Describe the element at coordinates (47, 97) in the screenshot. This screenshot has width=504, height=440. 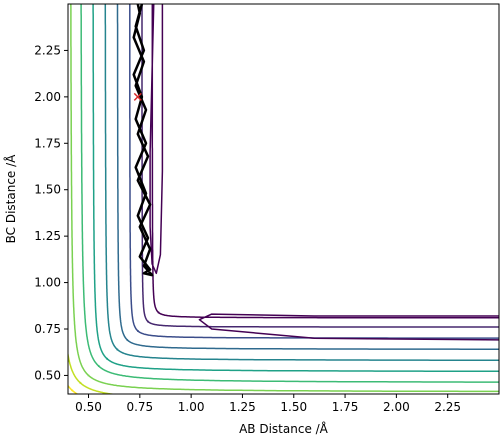
I see `y-tick-label: 2.00` at that location.